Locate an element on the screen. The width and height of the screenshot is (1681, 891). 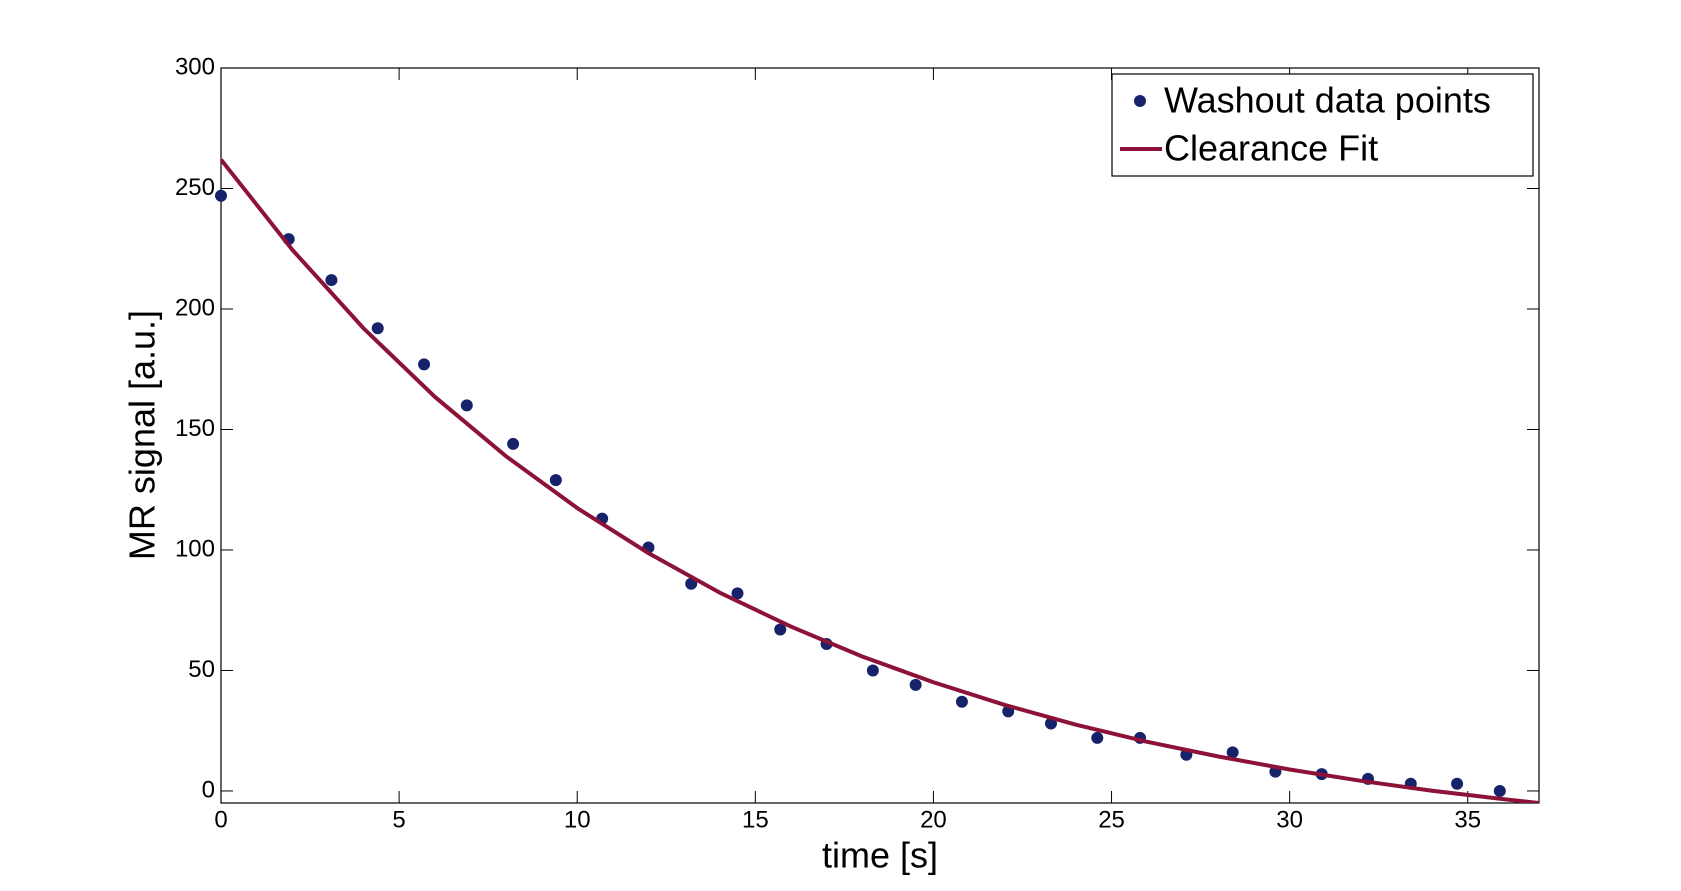
y-tick-label: 300 is located at coordinates (195, 66).